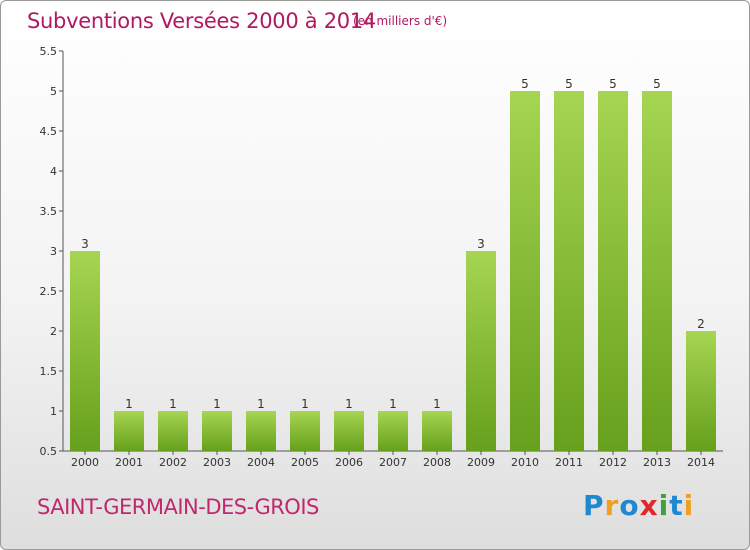 This screenshot has height=550, width=750. I want to click on x-tick-label: 2012, so click(613, 462).